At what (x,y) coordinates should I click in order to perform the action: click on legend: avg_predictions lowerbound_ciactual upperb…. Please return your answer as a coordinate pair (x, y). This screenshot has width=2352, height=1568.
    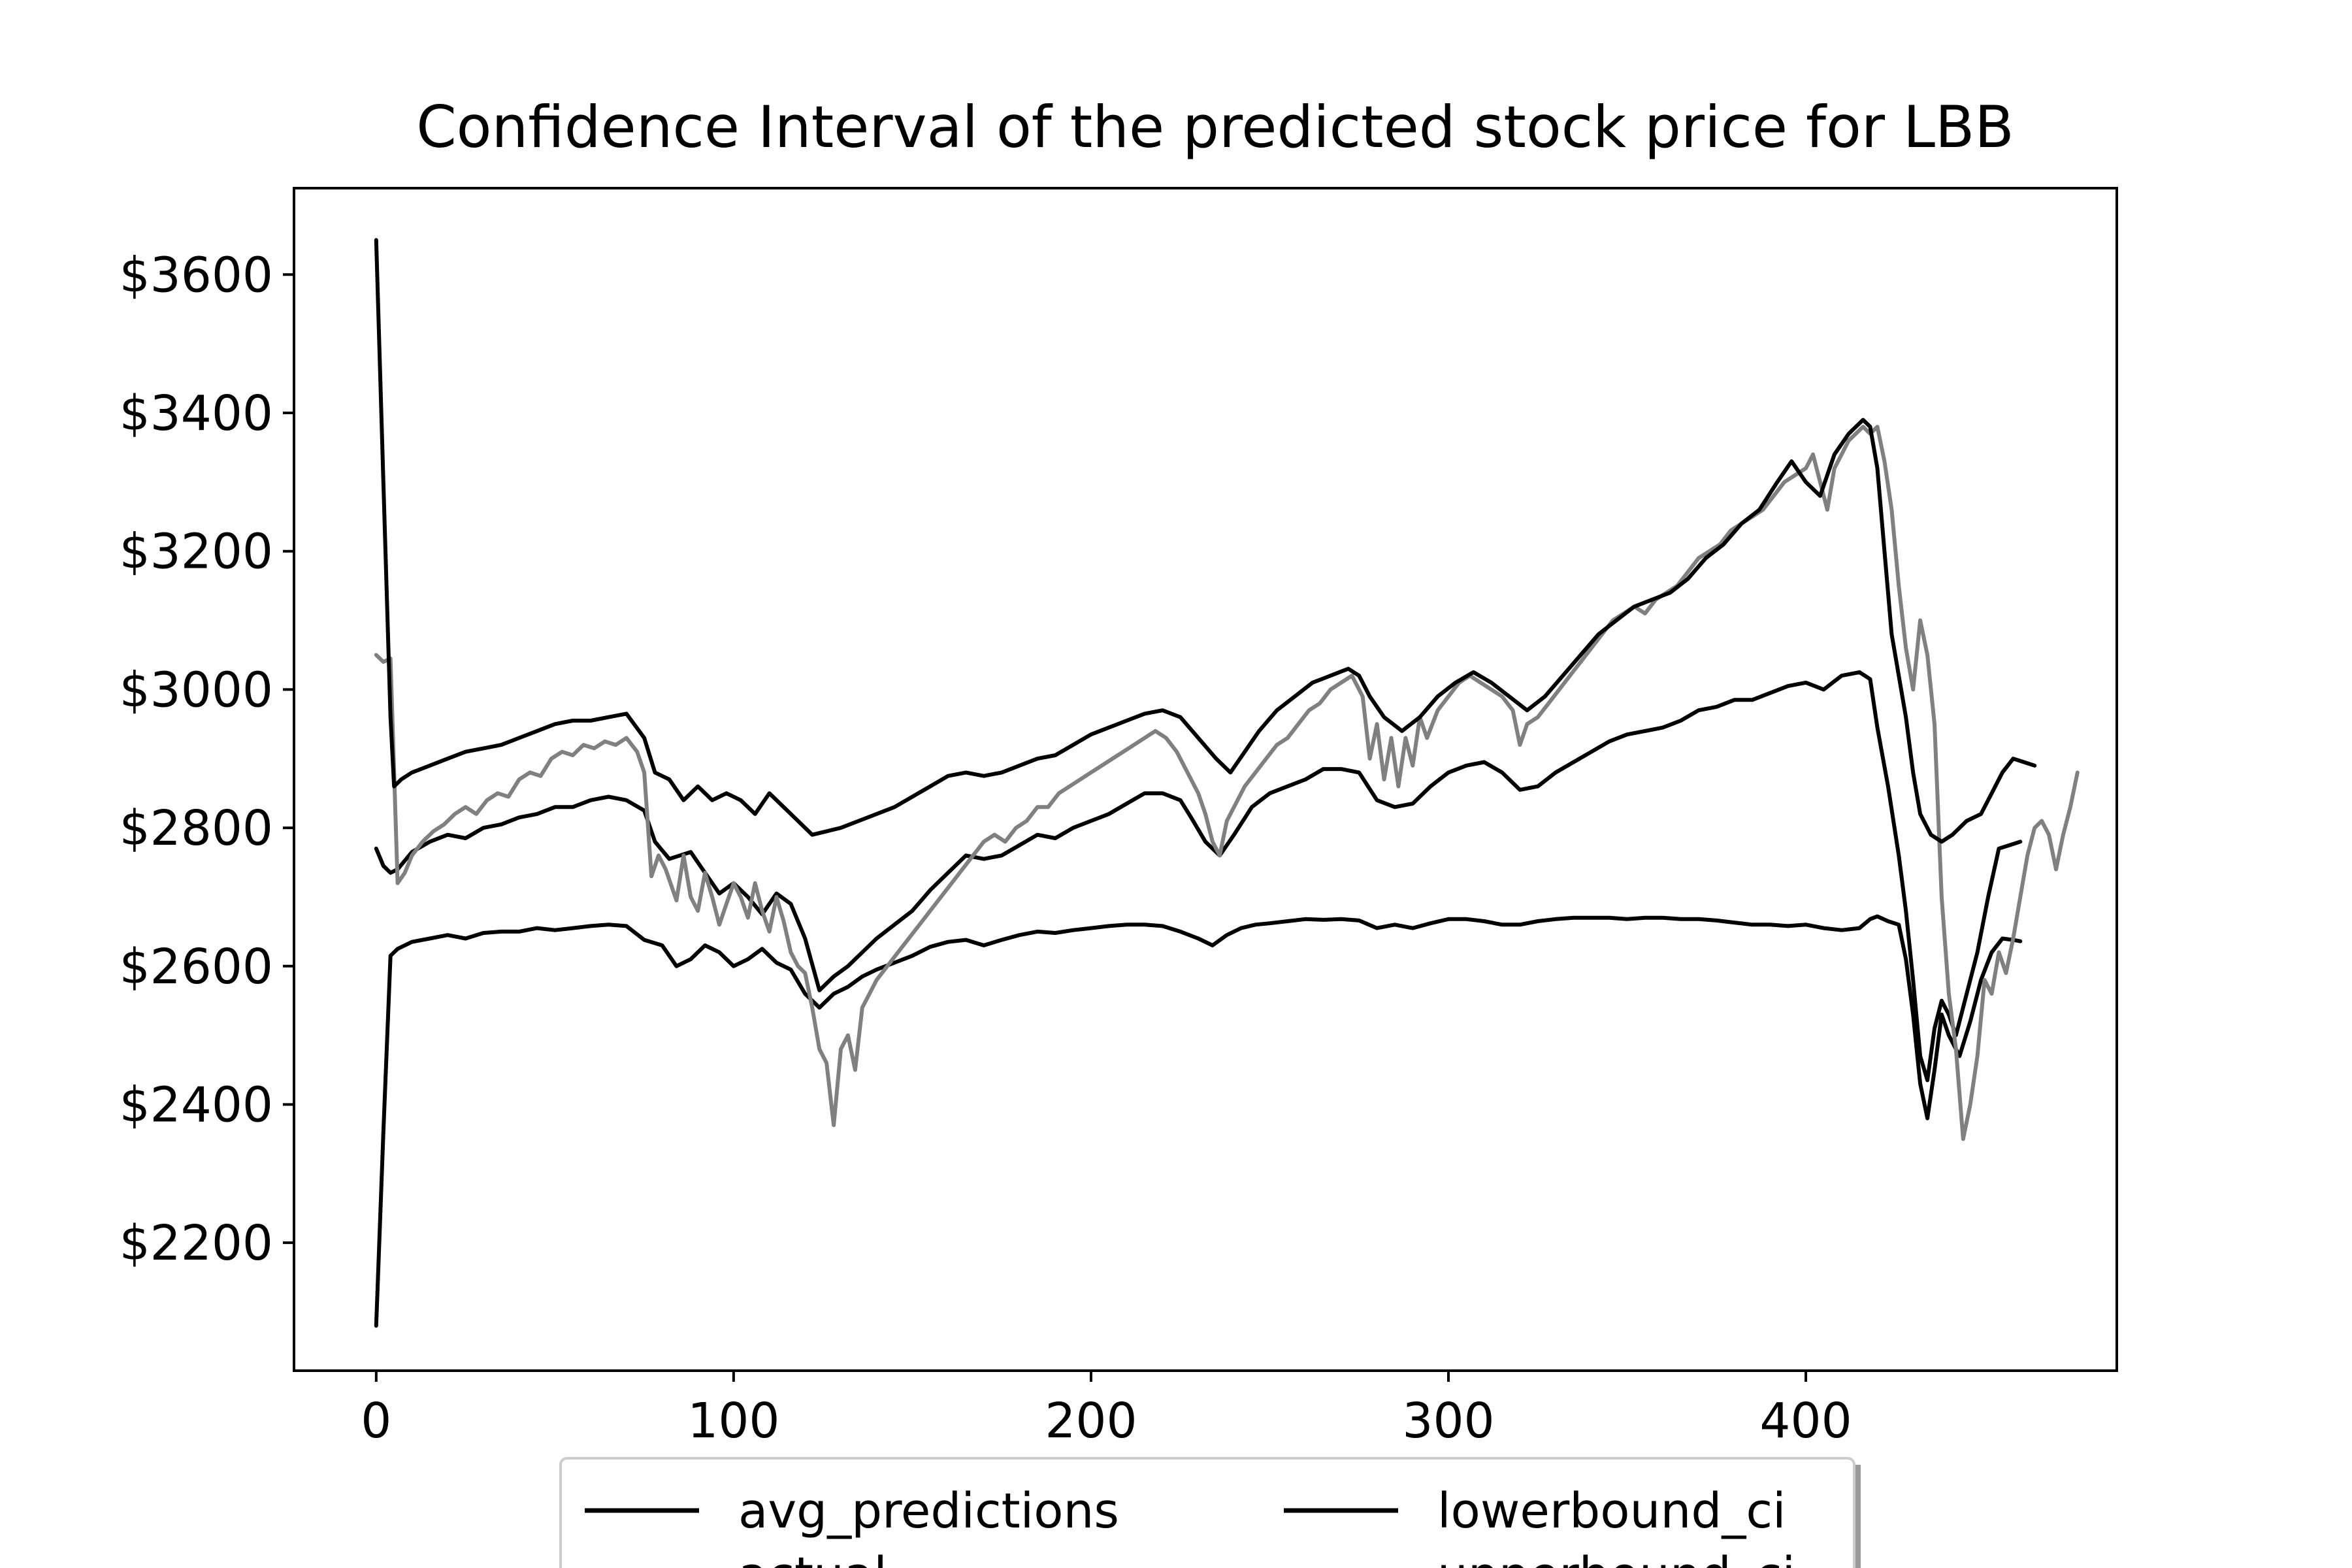
    Looking at the image, I should click on (1210, 1512).